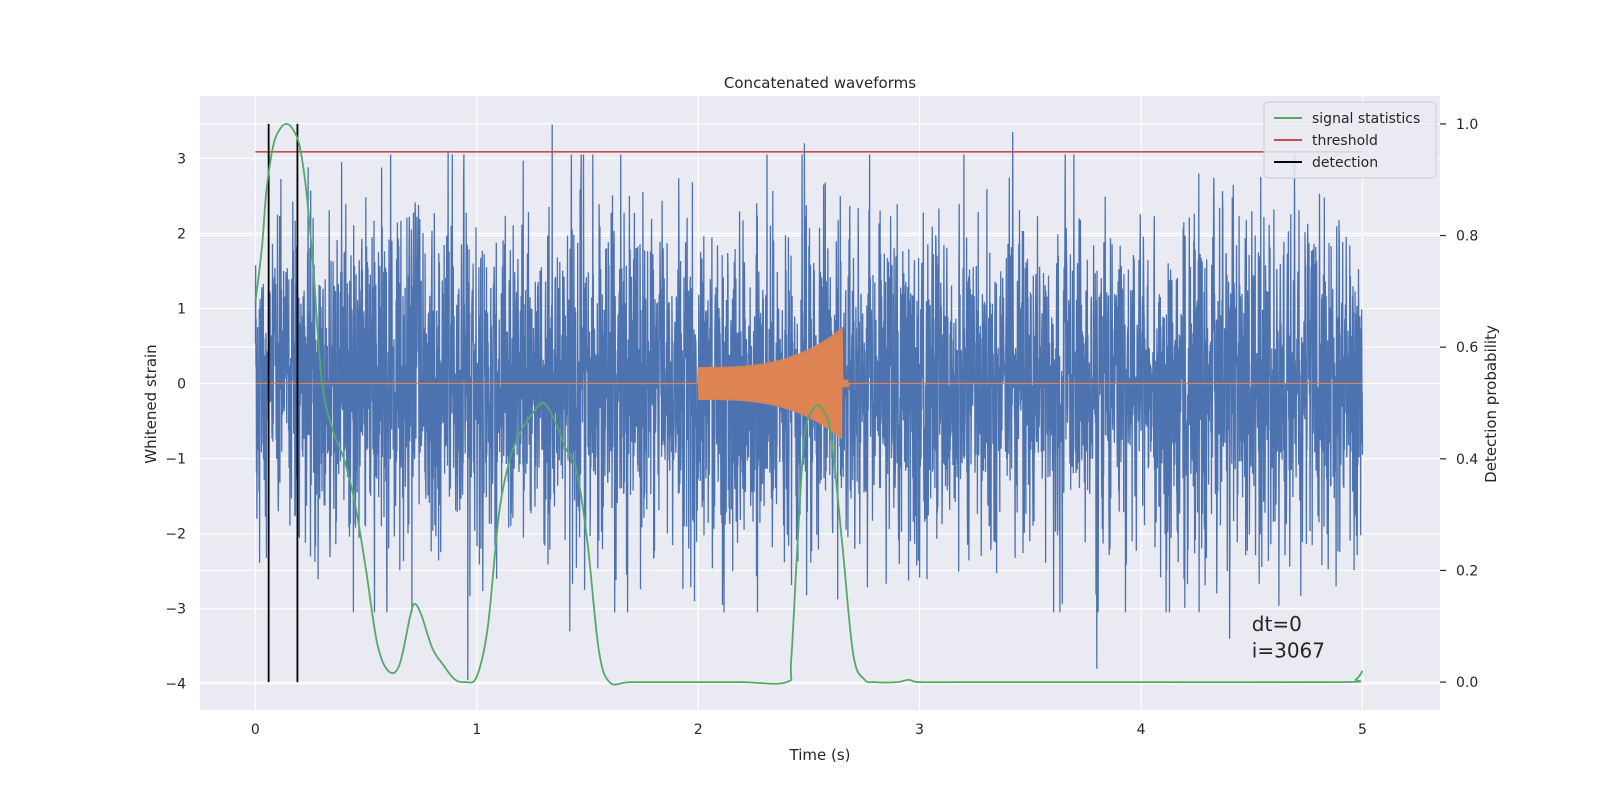 This screenshot has height=800, width=1600. Describe the element at coordinates (1141, 730) in the screenshot. I see `x-tick-label: 4` at that location.